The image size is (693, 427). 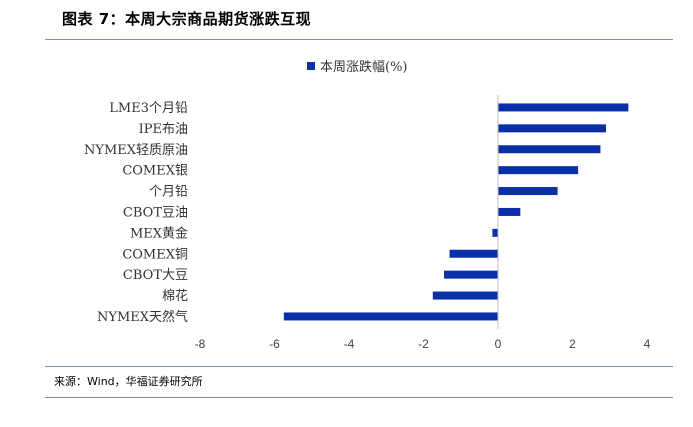 What do you see at coordinates (187, 19) in the screenshot?
I see `page-title: 图表 7：本周大宗商品期货涨跌互现` at bounding box center [187, 19].